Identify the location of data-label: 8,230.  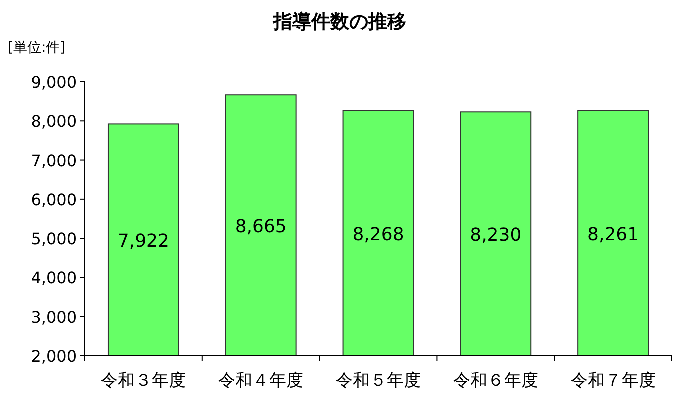
(496, 235).